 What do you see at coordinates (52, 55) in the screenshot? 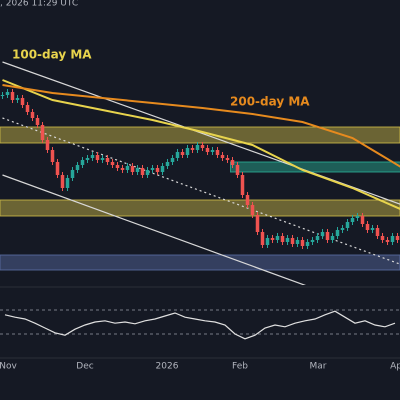
I see `ma-label: 100-day MA` at bounding box center [52, 55].